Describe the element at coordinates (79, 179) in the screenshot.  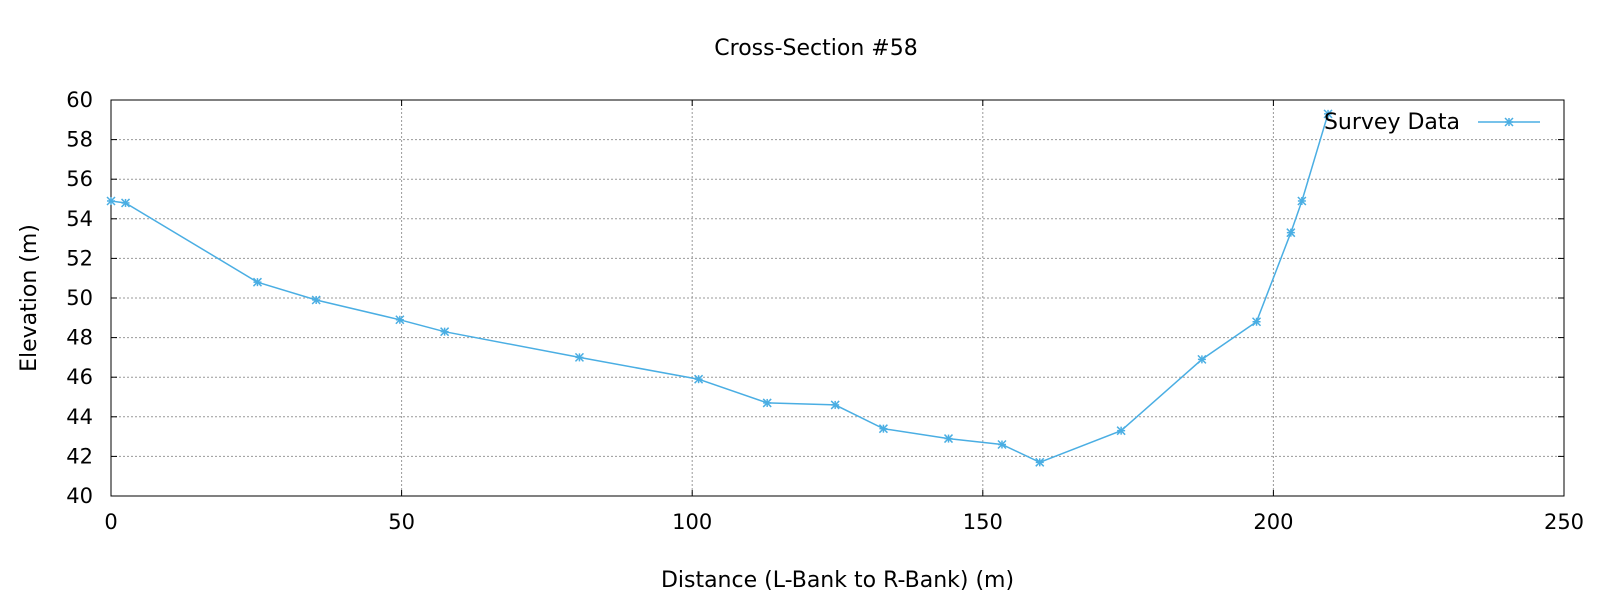
I see `y-tick-label: 56` at that location.